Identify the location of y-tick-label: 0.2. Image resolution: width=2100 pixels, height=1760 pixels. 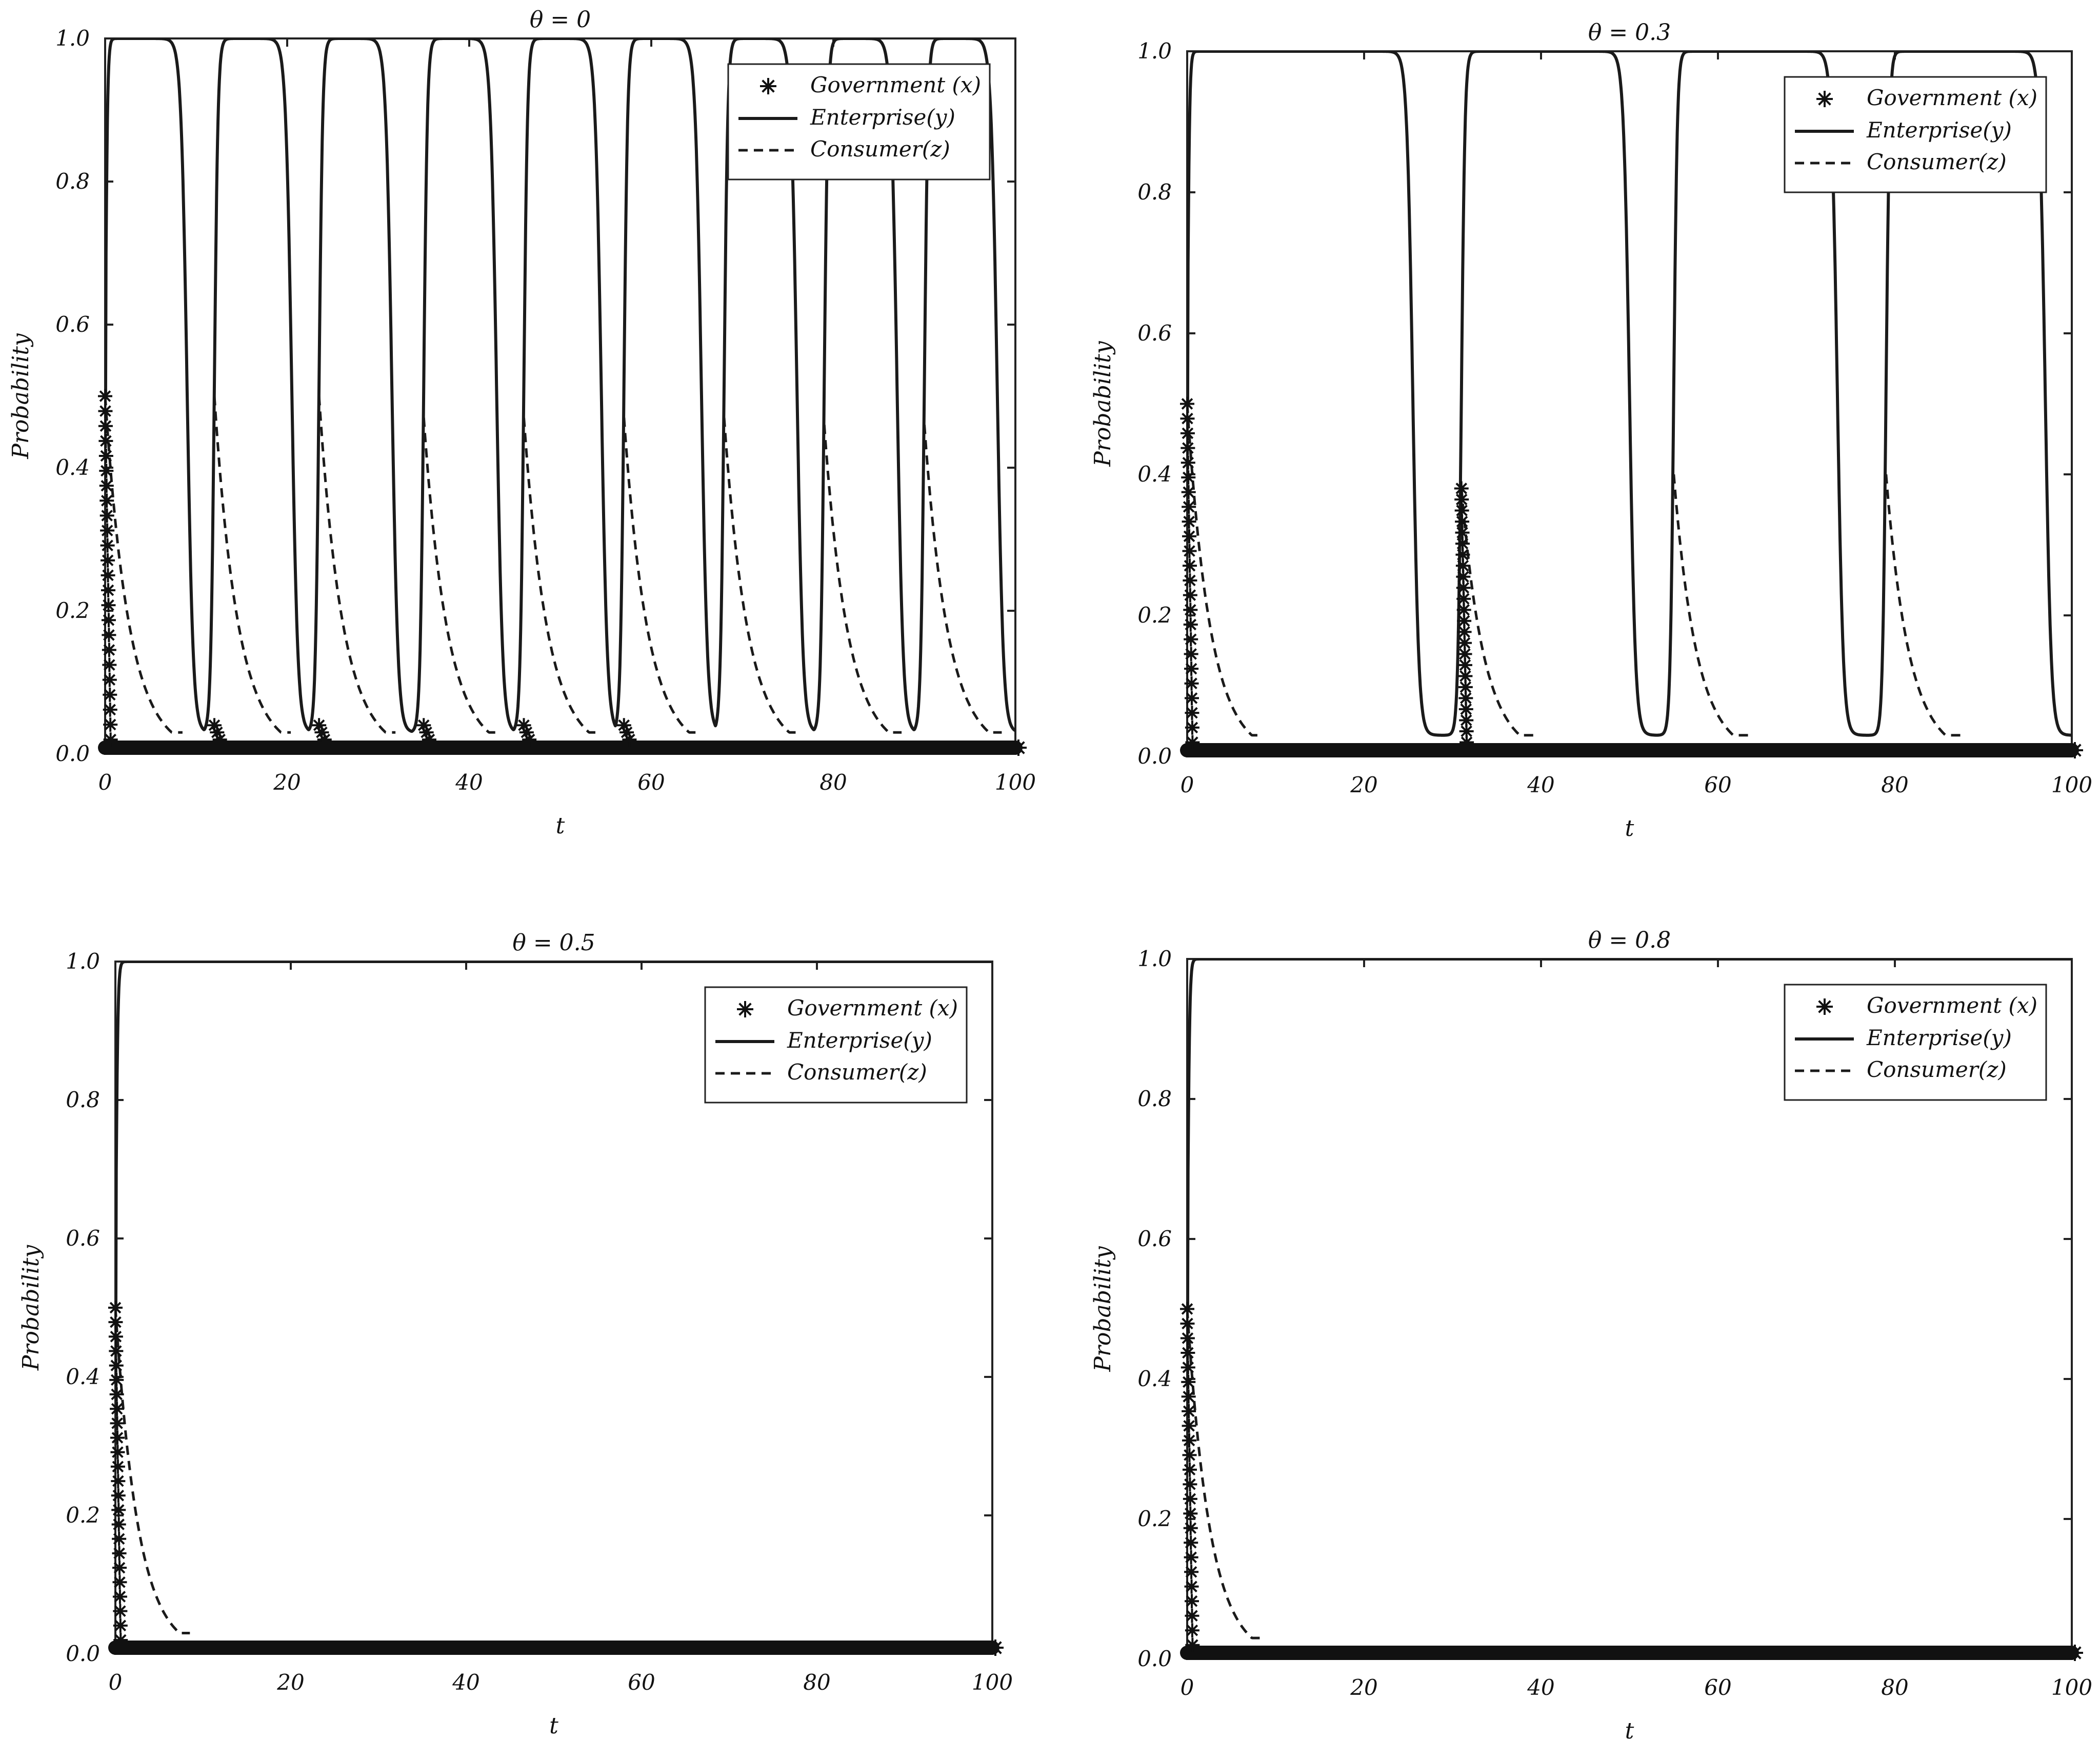
(72, 610).